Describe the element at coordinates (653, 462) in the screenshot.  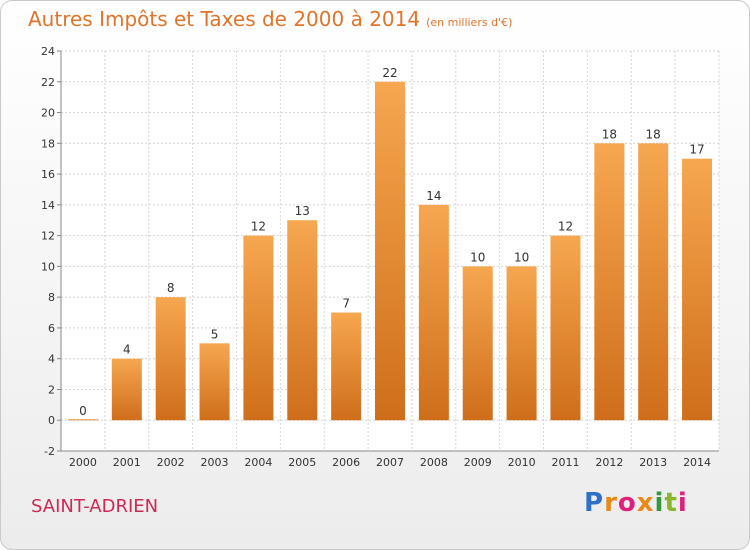
I see `x-tick-label-2013: 2013` at that location.